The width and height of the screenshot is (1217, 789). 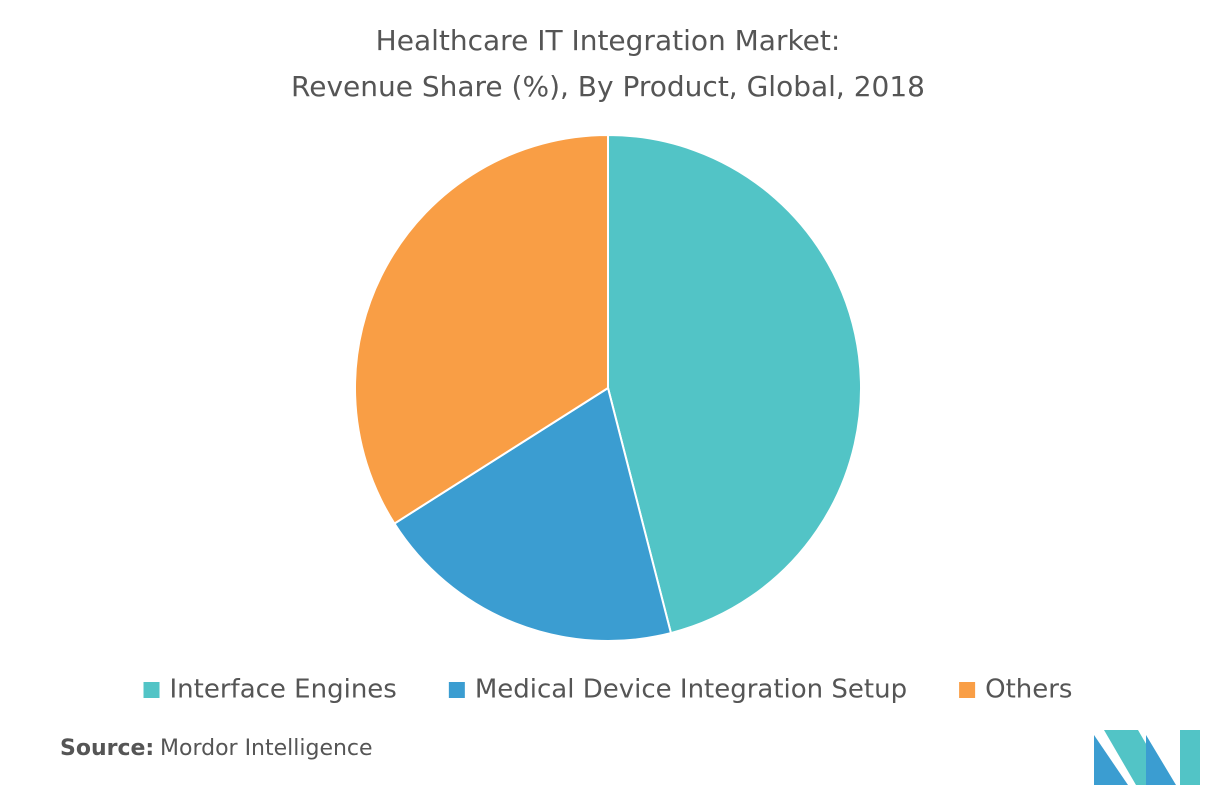 I want to click on source-label: Source:, so click(x=107, y=748).